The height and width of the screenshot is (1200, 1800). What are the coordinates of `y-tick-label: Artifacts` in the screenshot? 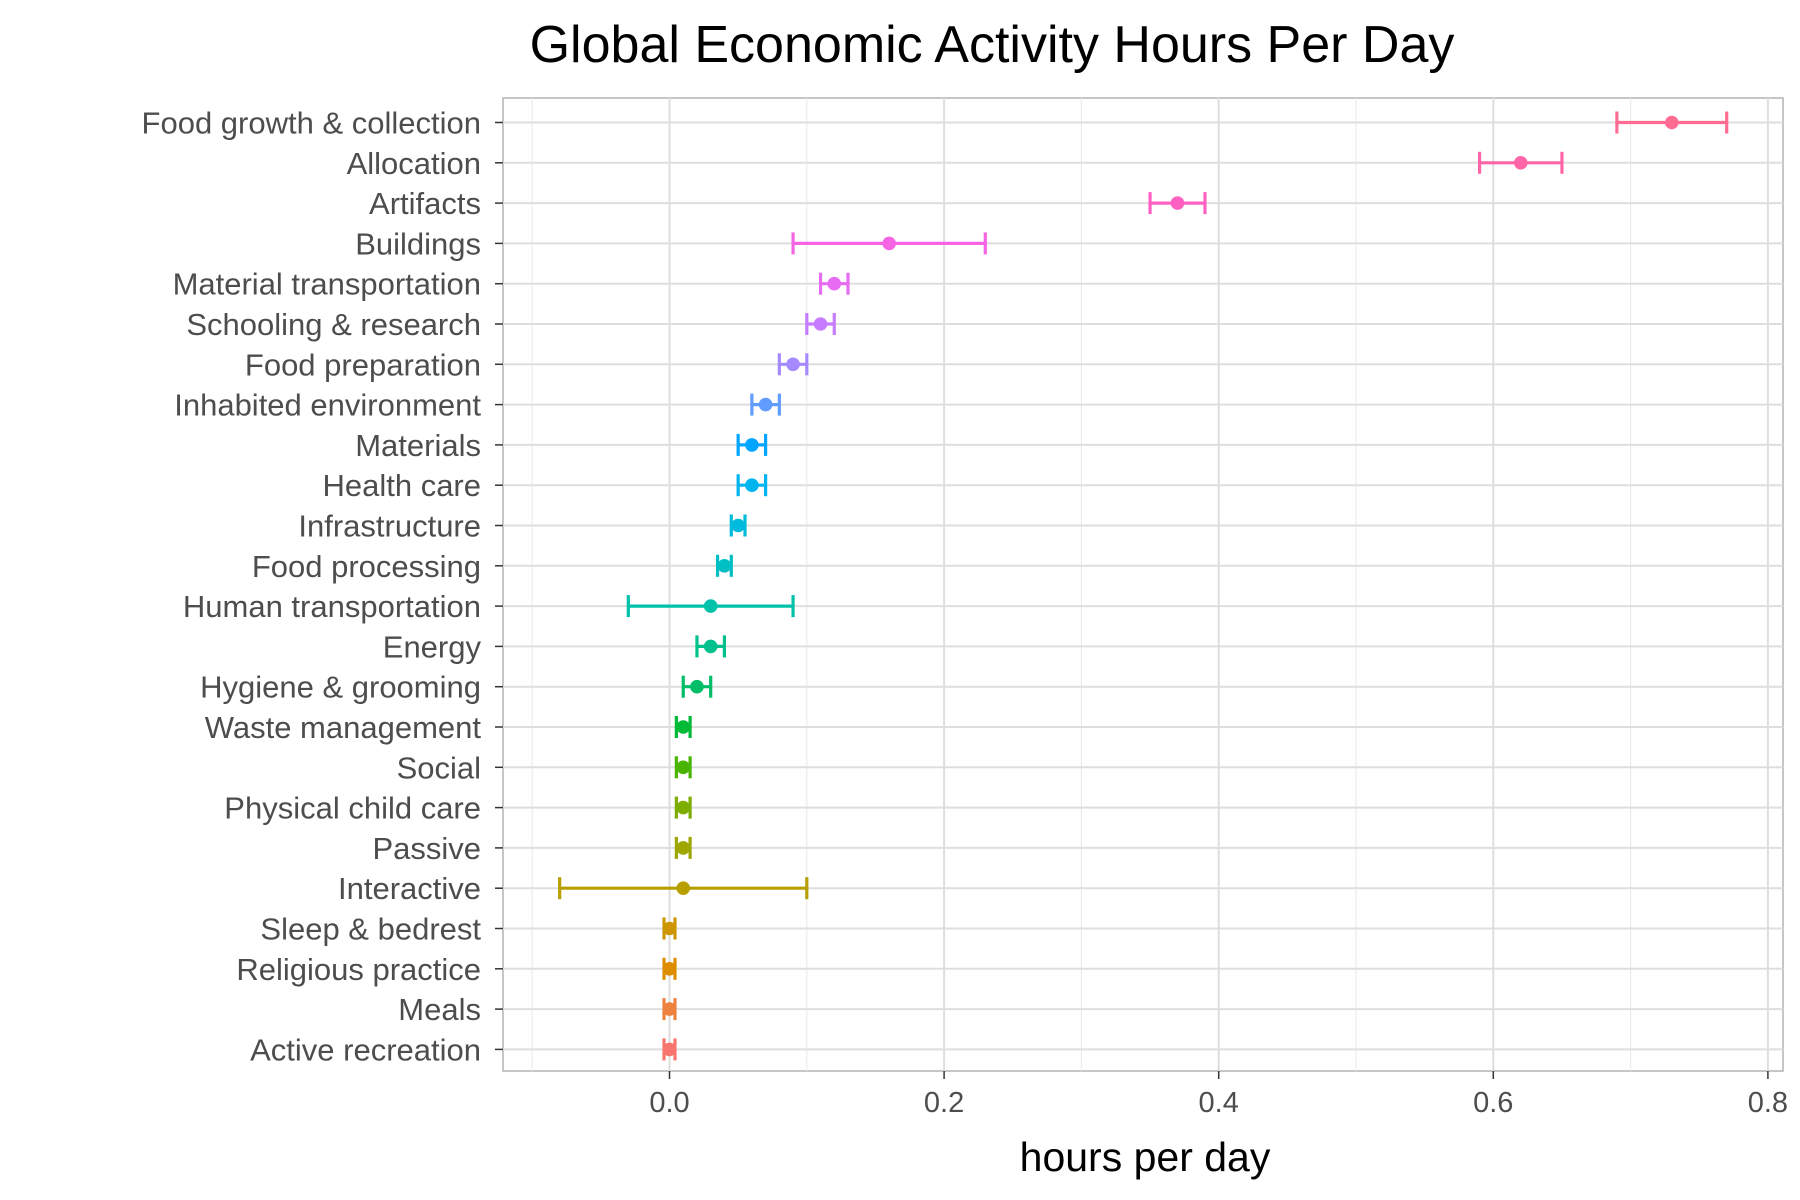 It's located at (425, 203).